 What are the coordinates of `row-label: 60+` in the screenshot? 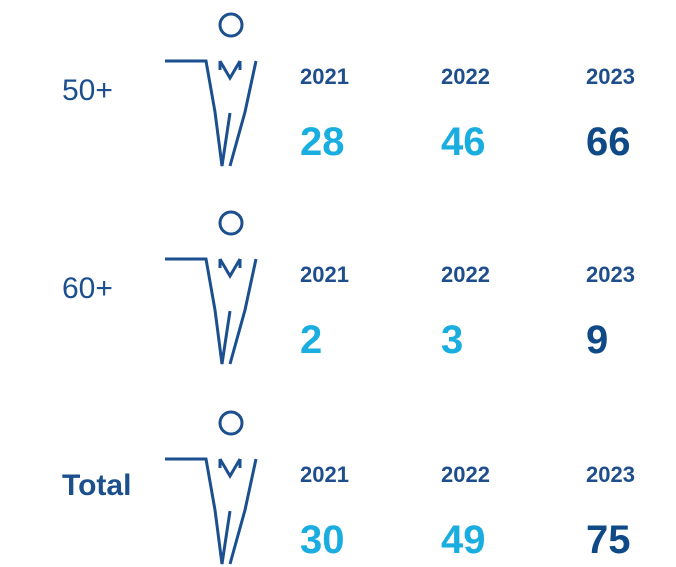 It's located at (87, 288).